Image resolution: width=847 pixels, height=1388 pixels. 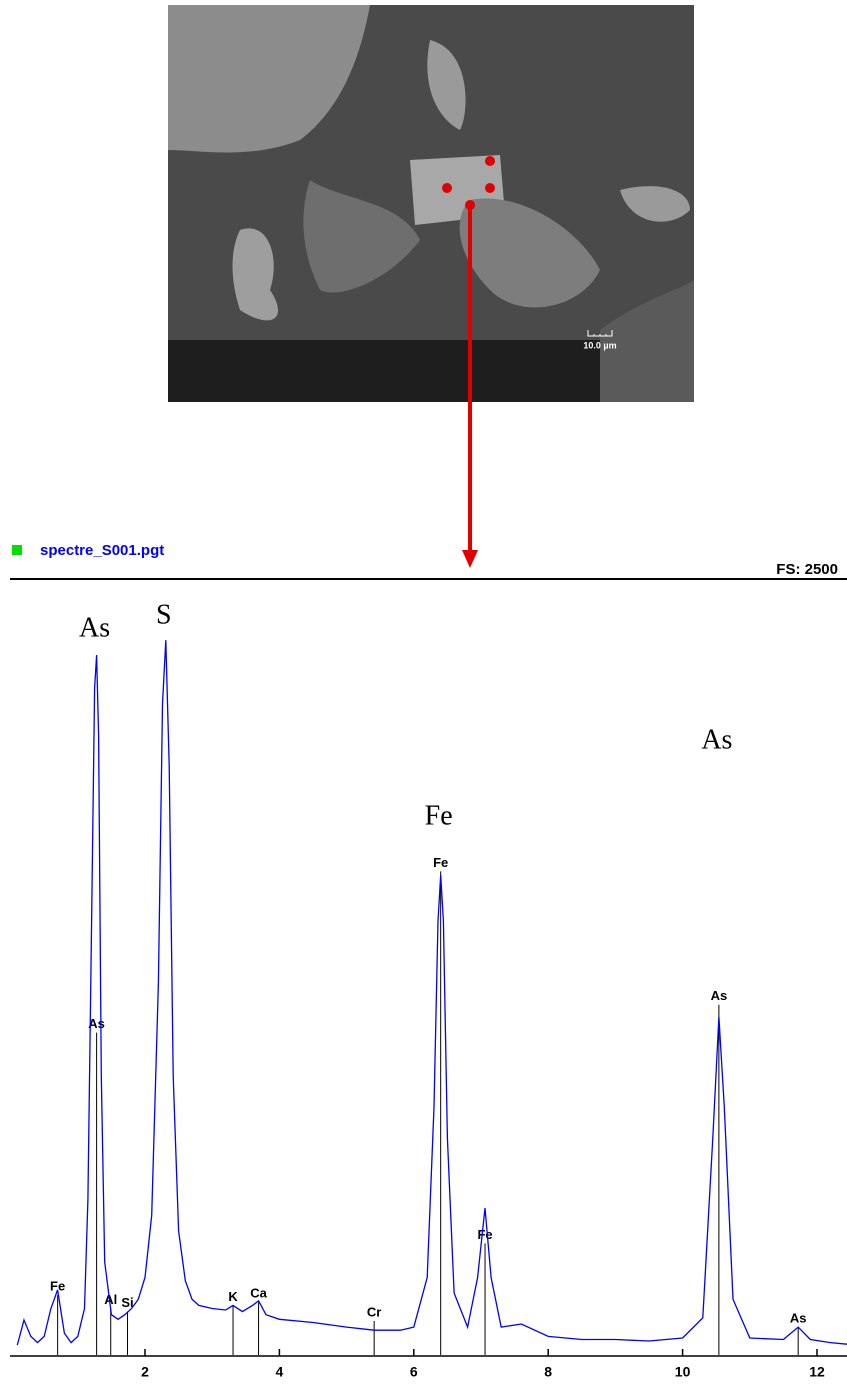 I want to click on x-tick-label: 12, so click(x=817, y=1372).